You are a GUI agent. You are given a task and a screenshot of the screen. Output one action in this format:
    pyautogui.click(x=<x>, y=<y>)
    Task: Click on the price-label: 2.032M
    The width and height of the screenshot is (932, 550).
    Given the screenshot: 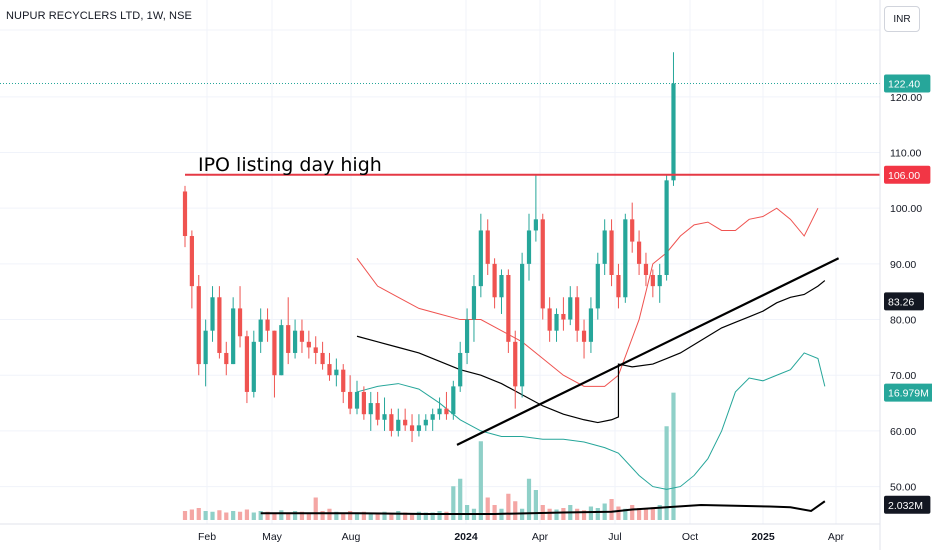 What is the action you would take?
    pyautogui.click(x=907, y=504)
    